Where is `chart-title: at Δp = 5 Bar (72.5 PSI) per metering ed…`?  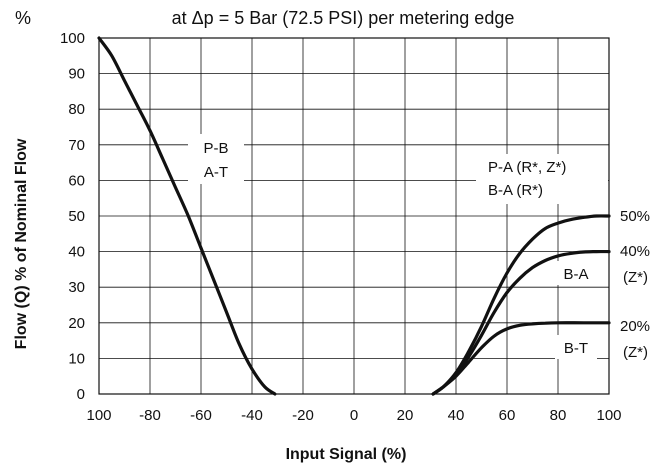 chart-title: at Δp = 5 Bar (72.5 PSI) per metering ed… is located at coordinates (343, 18).